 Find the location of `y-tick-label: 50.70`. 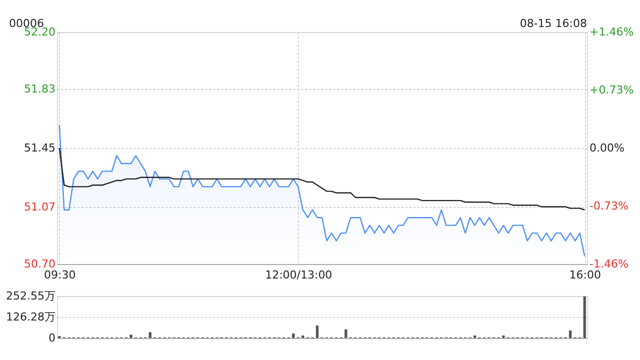

y-tick-label: 50.70 is located at coordinates (40, 264).